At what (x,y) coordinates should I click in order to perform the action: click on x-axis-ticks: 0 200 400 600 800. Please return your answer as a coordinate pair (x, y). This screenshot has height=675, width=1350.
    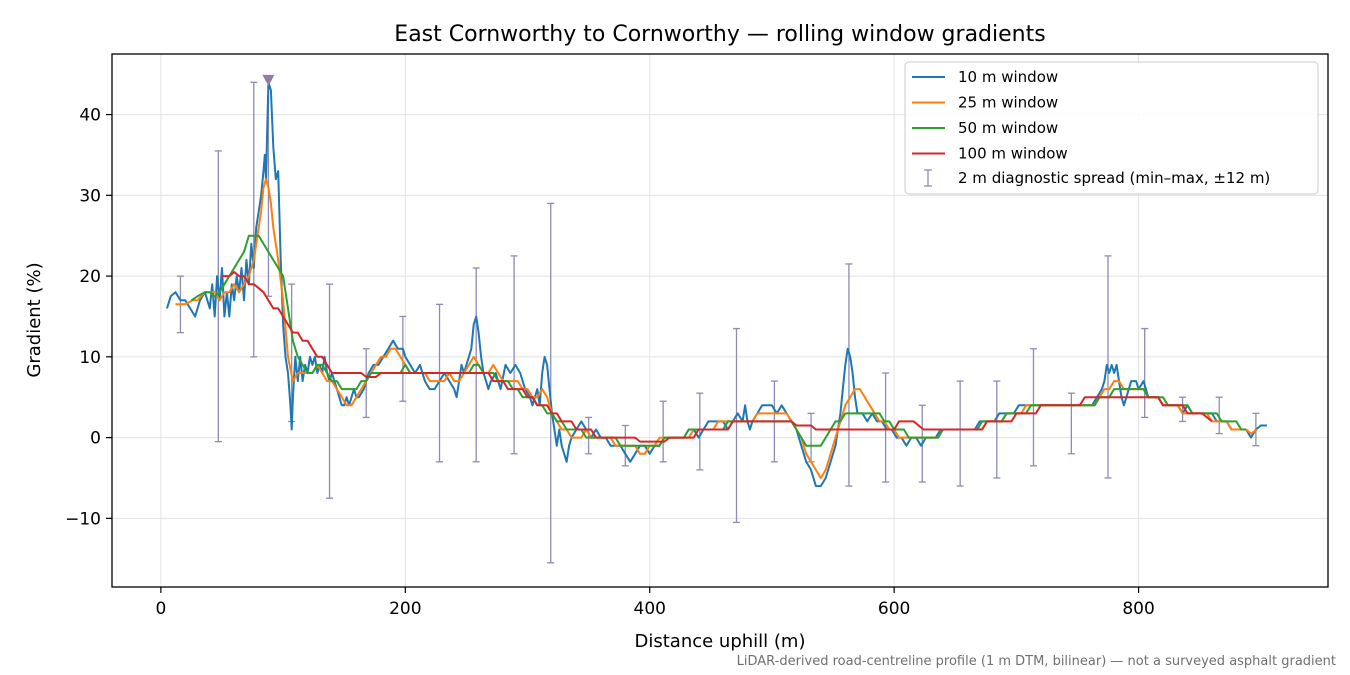
    Looking at the image, I should click on (655, 603).